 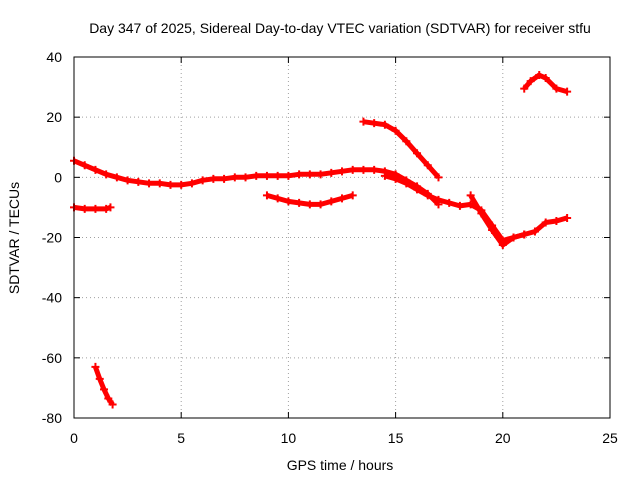 What do you see at coordinates (14, 238) in the screenshot?
I see `y-axis-label: SDTVAR / TECUs` at bounding box center [14, 238].